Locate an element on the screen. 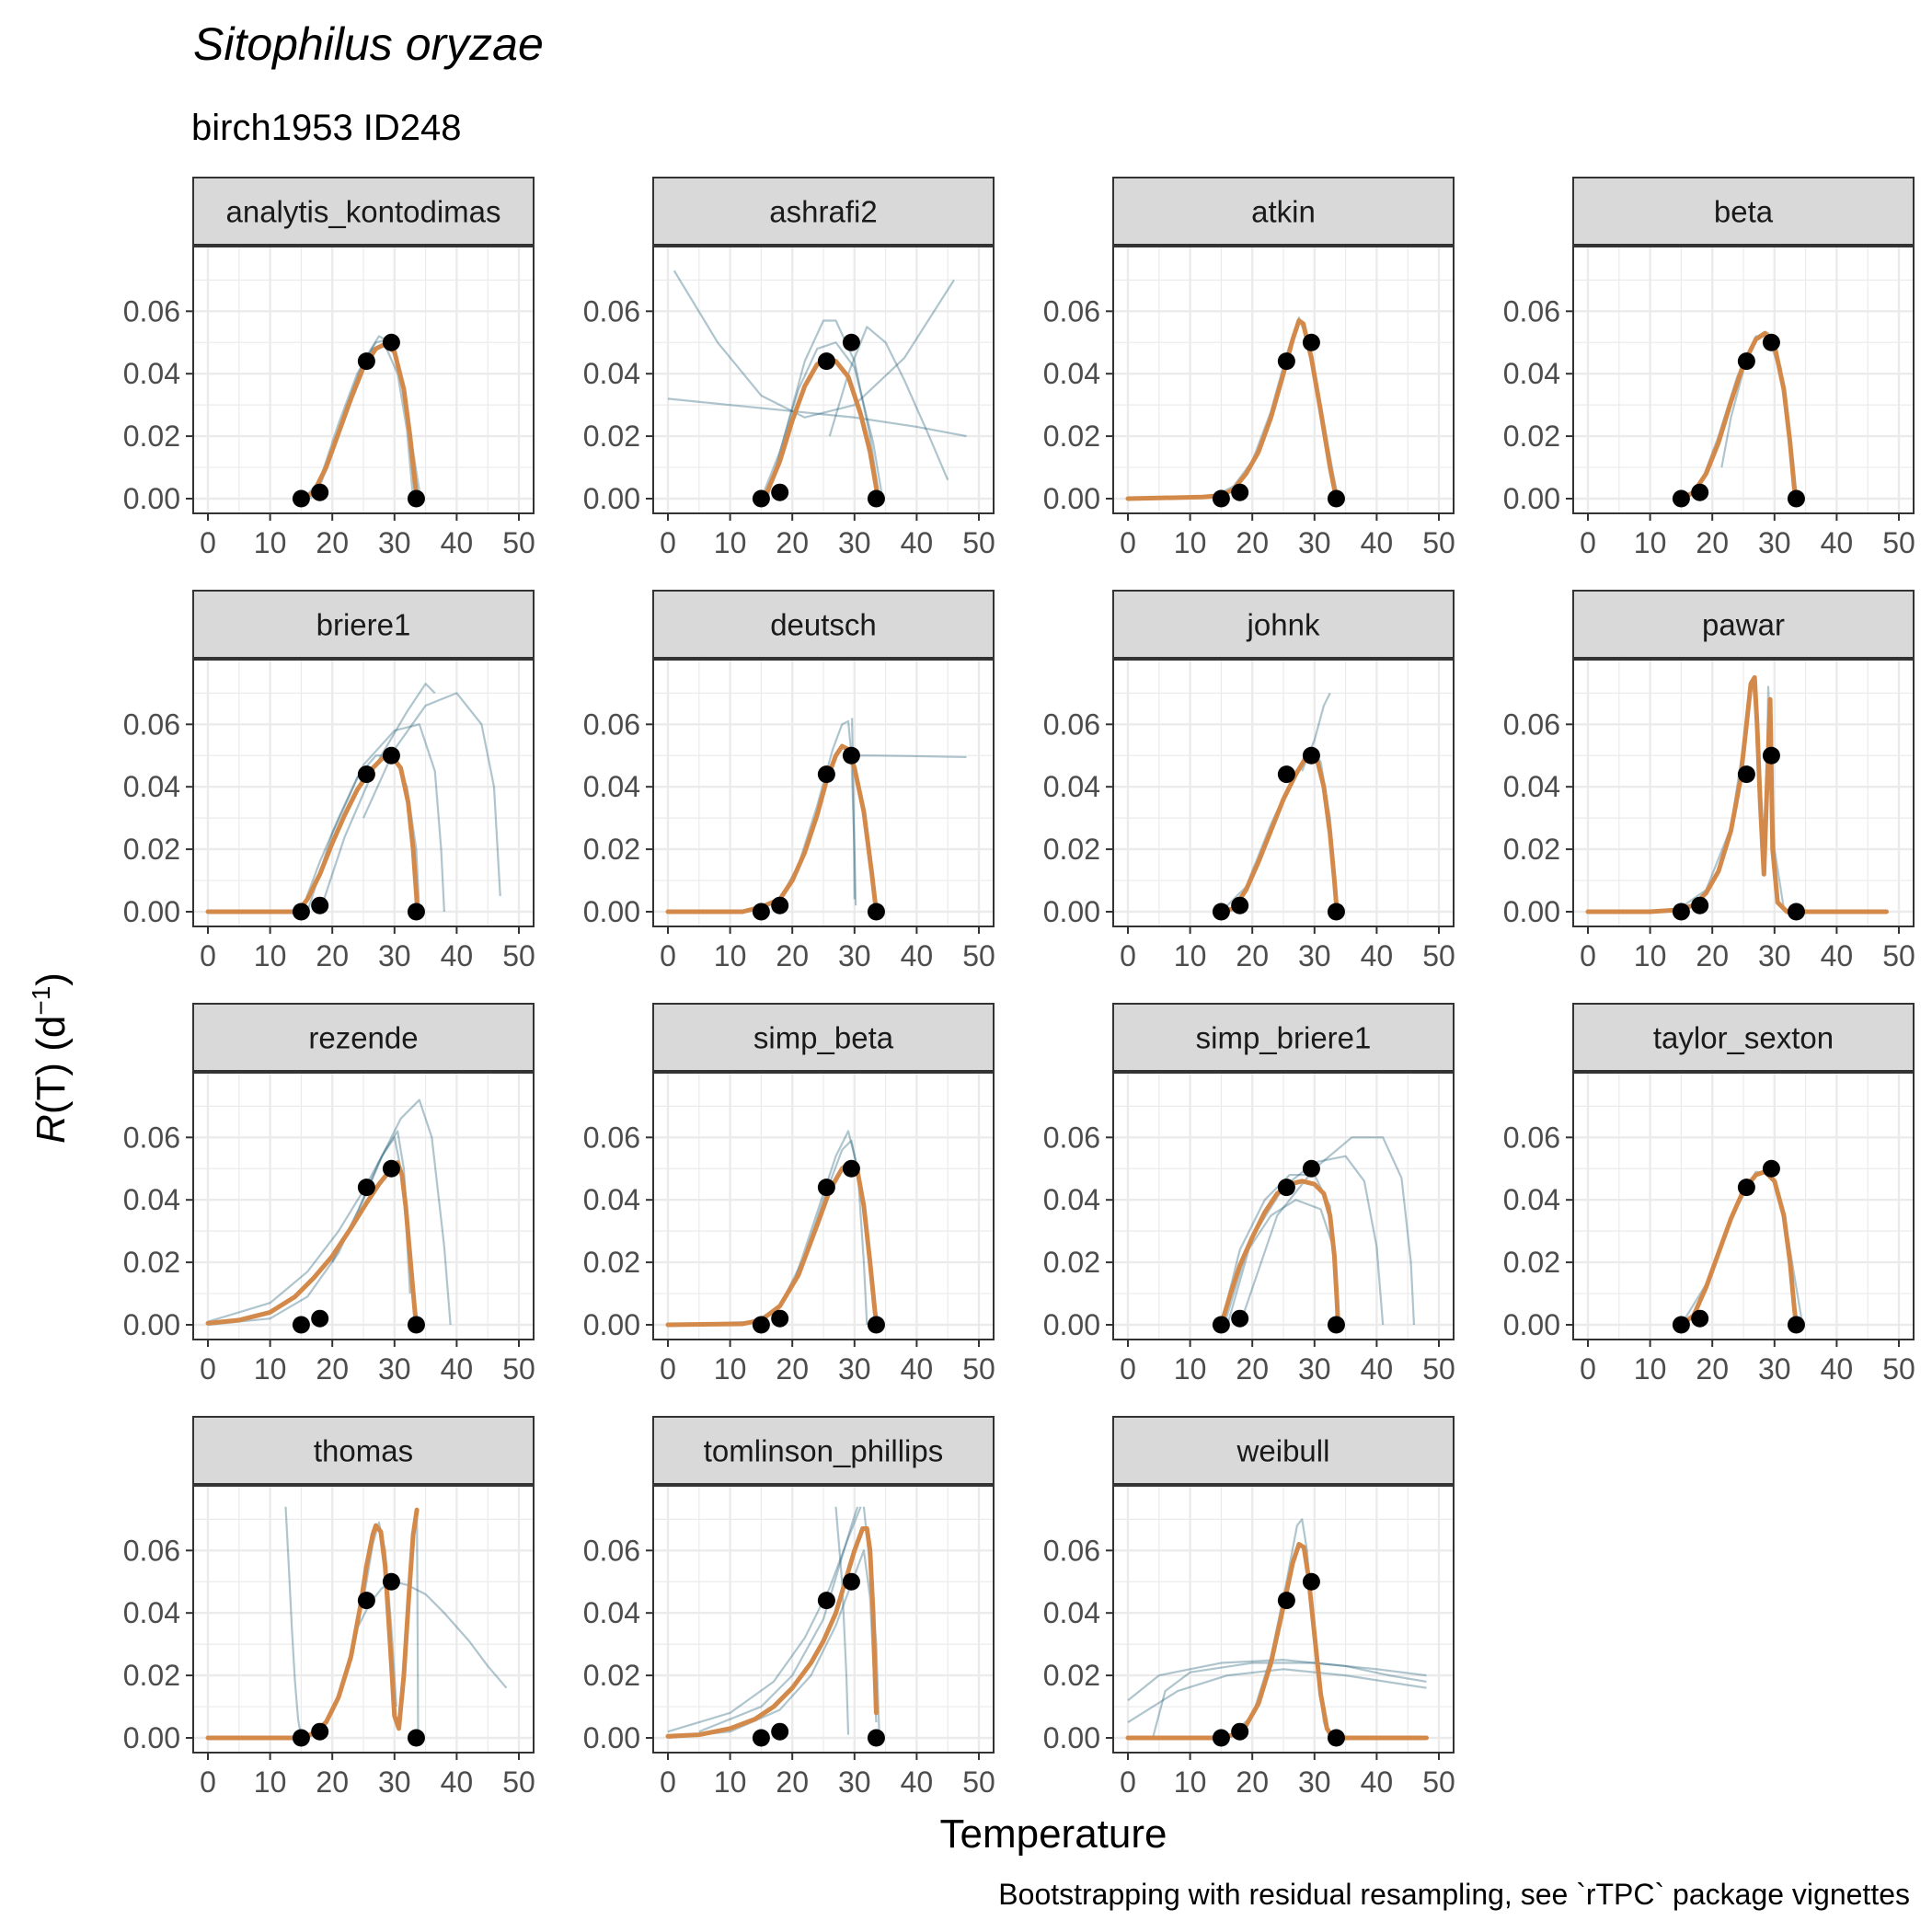 The image size is (1932, 1932). panel-weibull: weibull 0.00 0.02 0.04 0.06 0 10 20 30 40 50 is located at coordinates (1249, 1607).